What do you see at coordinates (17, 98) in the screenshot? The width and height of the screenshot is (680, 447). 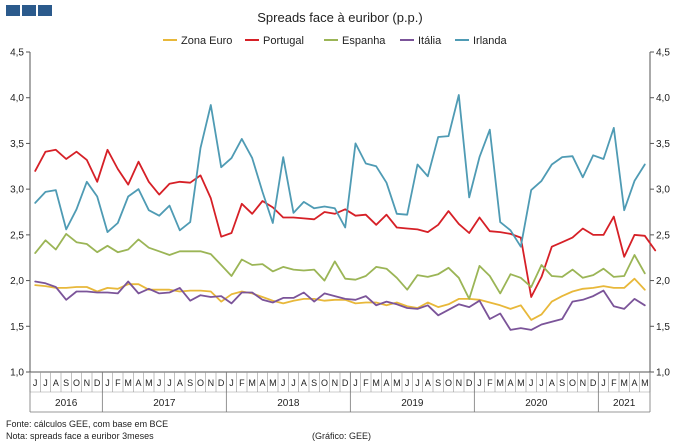 I see `y-tick-label-left: 4,0` at bounding box center [17, 98].